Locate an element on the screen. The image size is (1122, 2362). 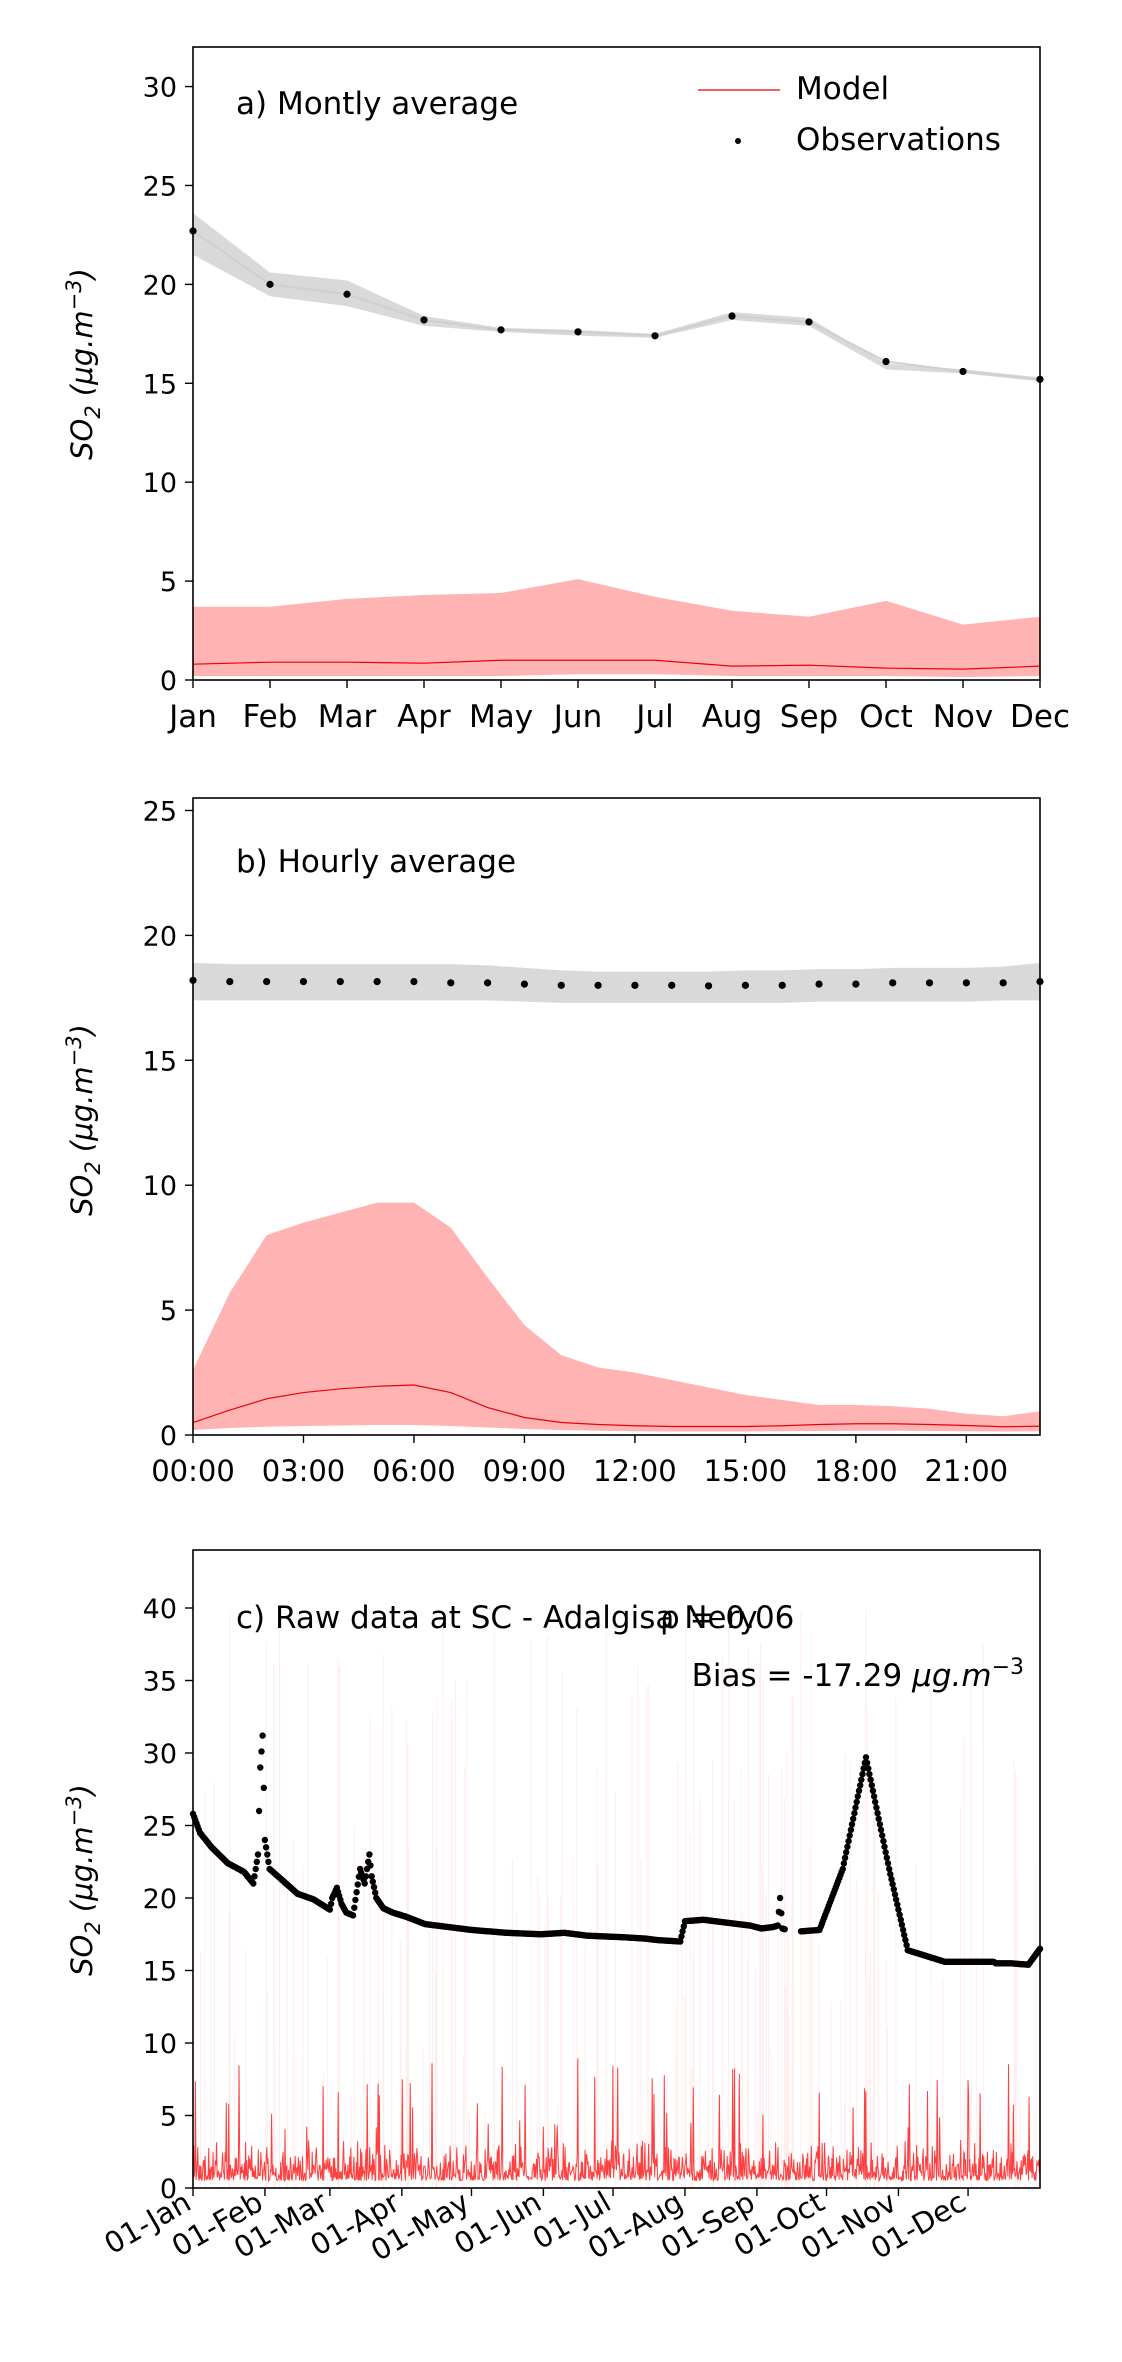
panel-b-ytick-label-1: 5 is located at coordinates (168, 1311).